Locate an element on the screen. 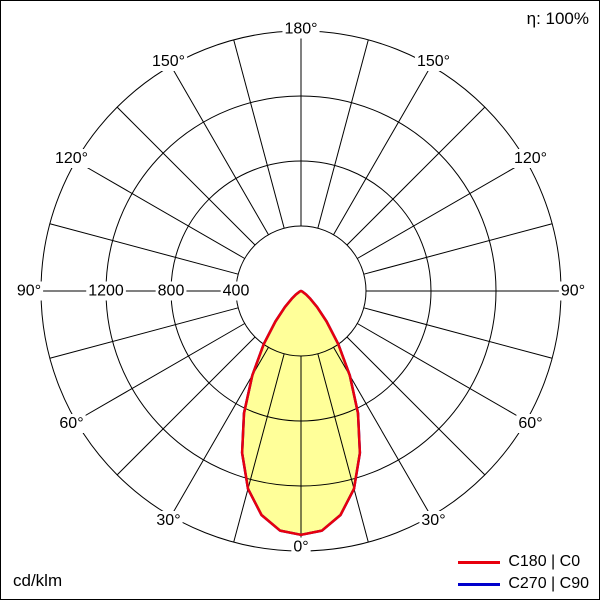 Image resolution: width=600 pixels, height=600 pixels. legend-label-c180-c0: C180 | C0 is located at coordinates (544, 561).